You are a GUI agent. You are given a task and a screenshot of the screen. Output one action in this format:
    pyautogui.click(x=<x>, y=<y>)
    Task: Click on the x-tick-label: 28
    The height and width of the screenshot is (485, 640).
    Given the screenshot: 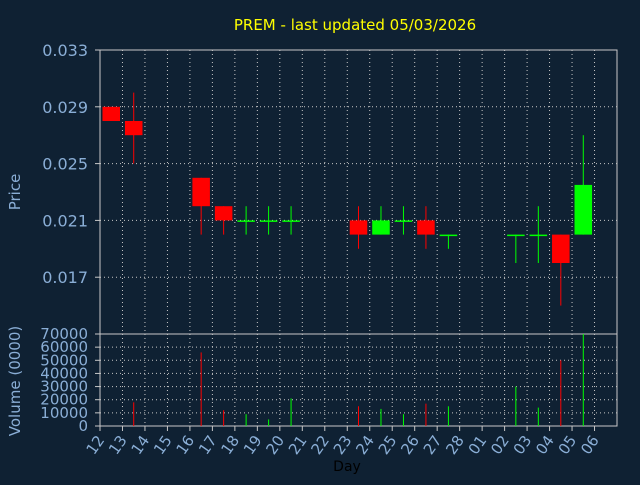 What is the action you would take?
    pyautogui.click(x=455, y=445)
    